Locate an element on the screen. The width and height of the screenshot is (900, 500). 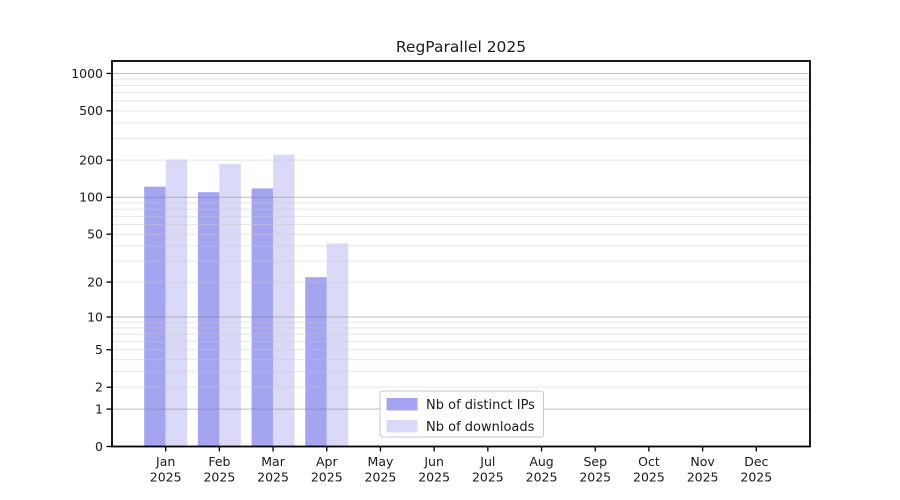
x-tick-label-month: Nov is located at coordinates (702, 461).